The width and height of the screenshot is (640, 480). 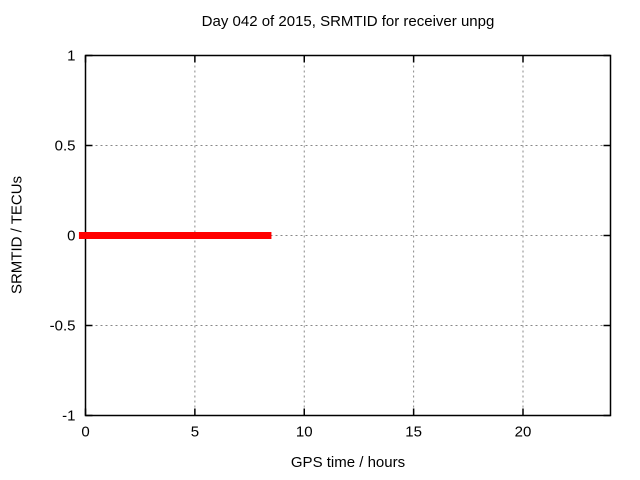 What do you see at coordinates (85, 432) in the screenshot?
I see `x-tick-label: 0` at bounding box center [85, 432].